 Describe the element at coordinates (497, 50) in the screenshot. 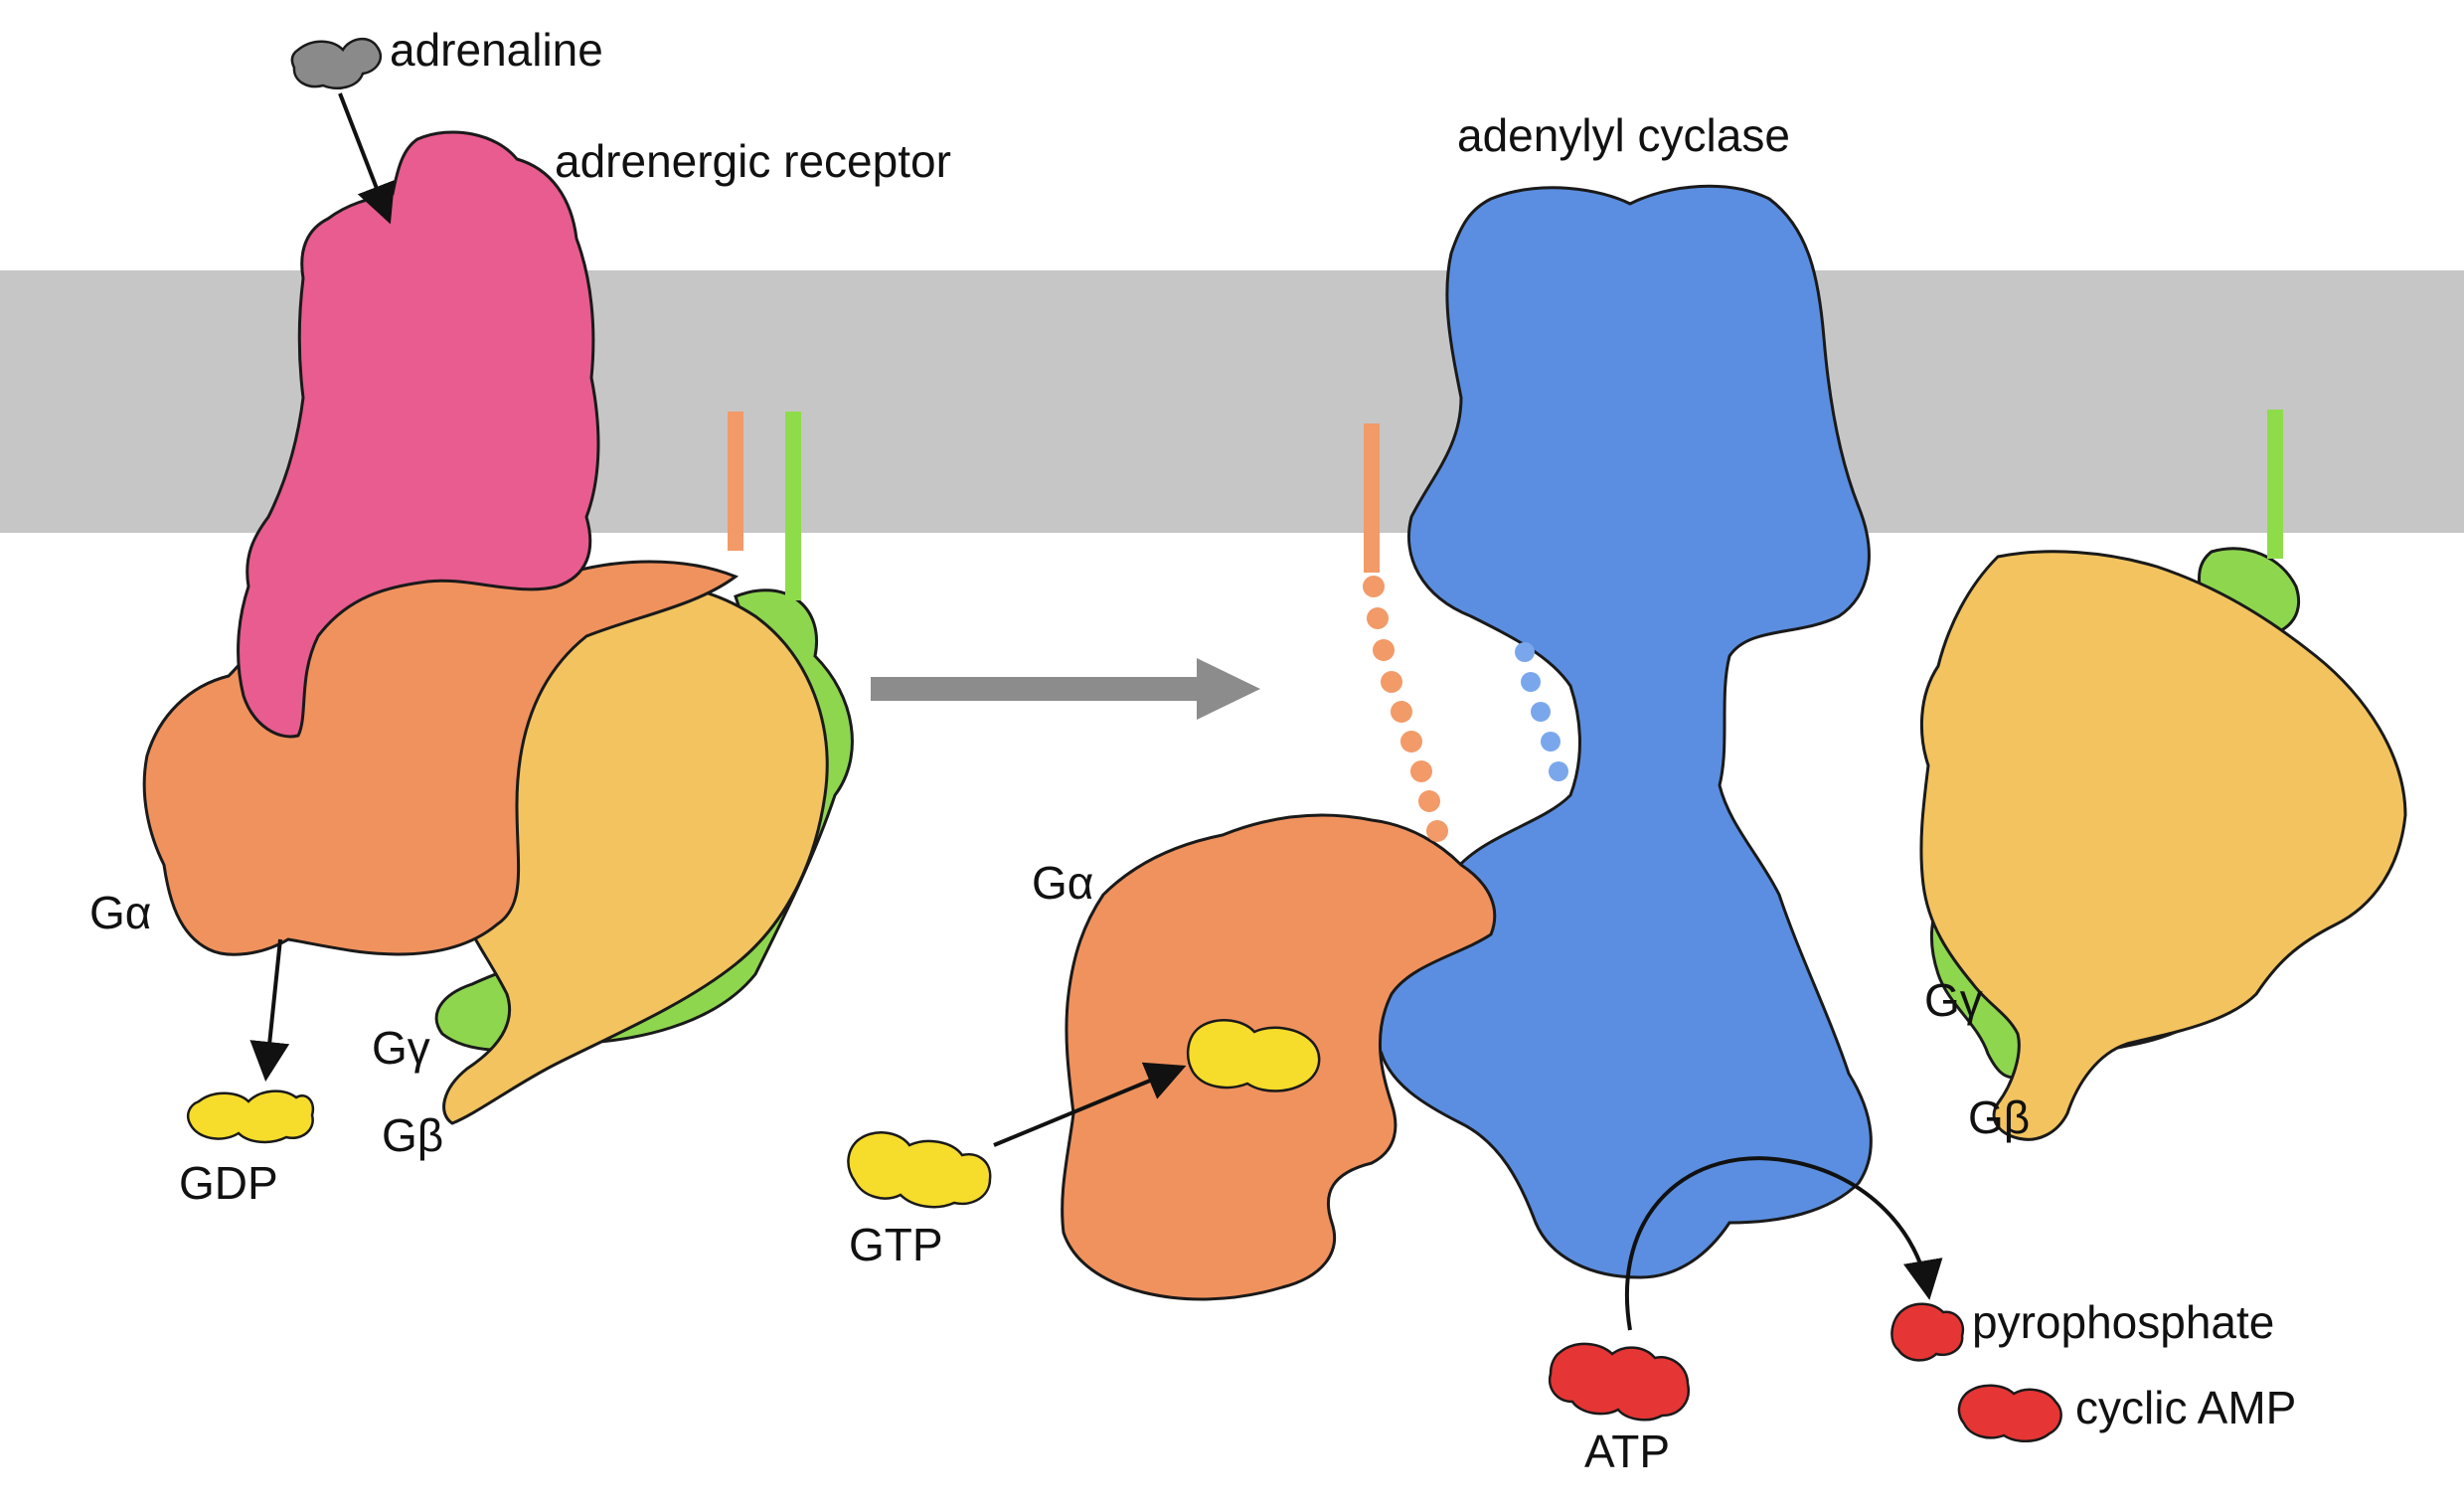

I see `label-adrenaline: adrenaline` at that location.